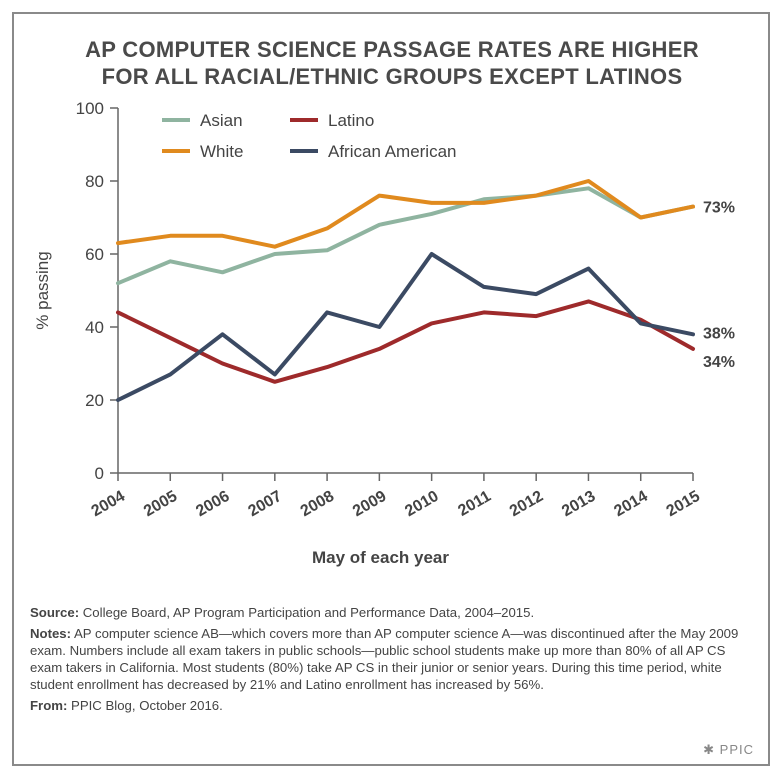 The width and height of the screenshot is (784, 780). What do you see at coordinates (160, 504) in the screenshot?
I see `x-tick-label: 2005` at bounding box center [160, 504].